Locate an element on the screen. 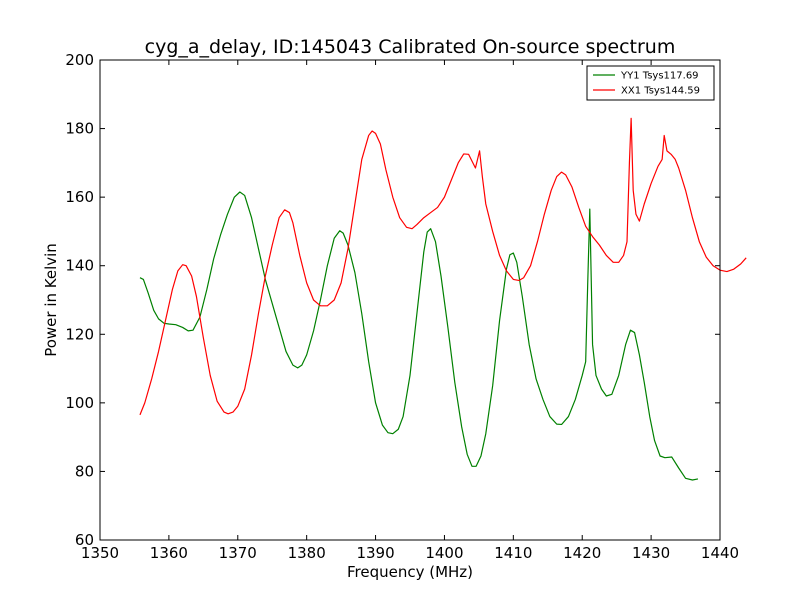  y-tick-label: 160 is located at coordinates (79, 197).